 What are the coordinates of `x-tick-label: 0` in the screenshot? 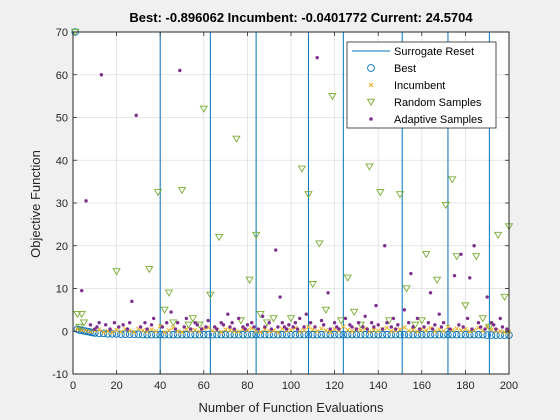 It's located at (73, 386).